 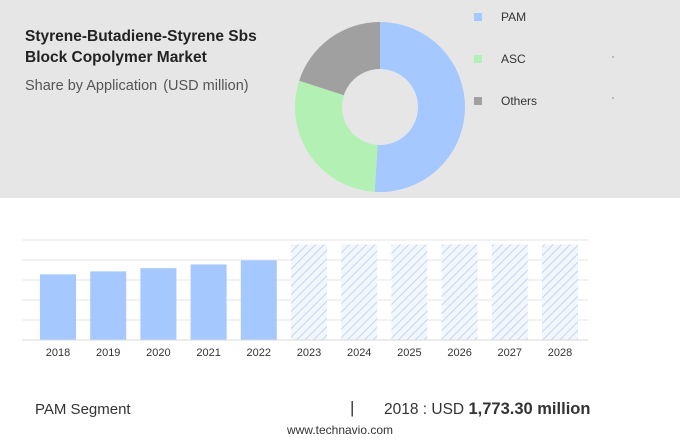 I want to click on subtitle-unit: (USD million), so click(x=206, y=86).